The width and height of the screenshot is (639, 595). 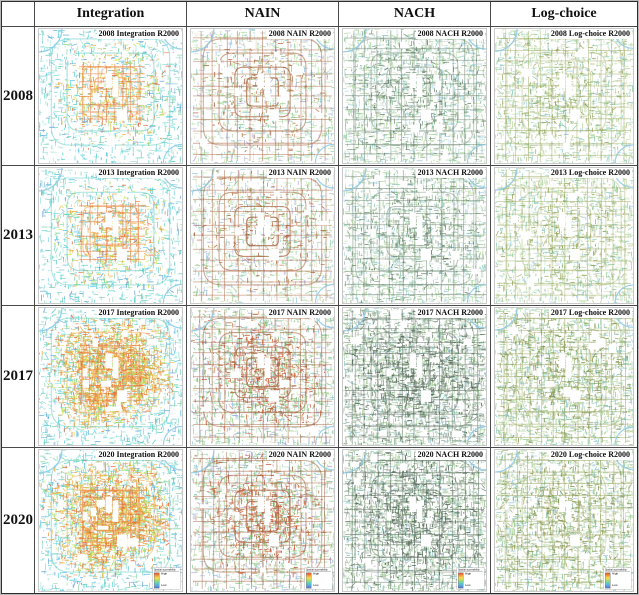 What do you see at coordinates (414, 14) in the screenshot?
I see `column-header-nach: NACH` at bounding box center [414, 14].